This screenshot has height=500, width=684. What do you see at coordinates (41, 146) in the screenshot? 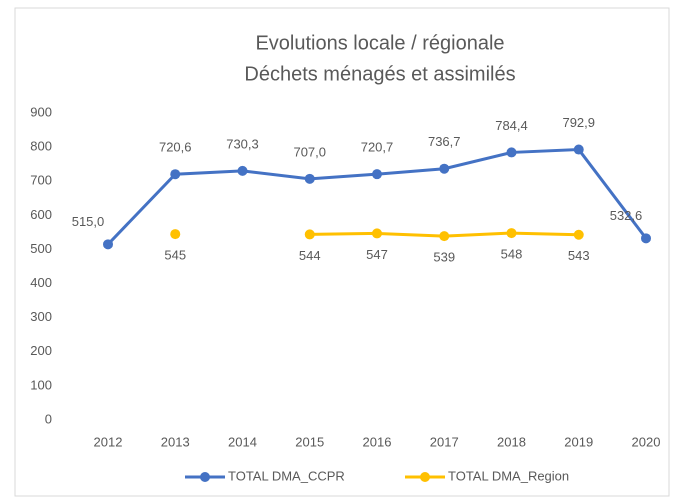
I see `y-tick-label: 800` at bounding box center [41, 146].